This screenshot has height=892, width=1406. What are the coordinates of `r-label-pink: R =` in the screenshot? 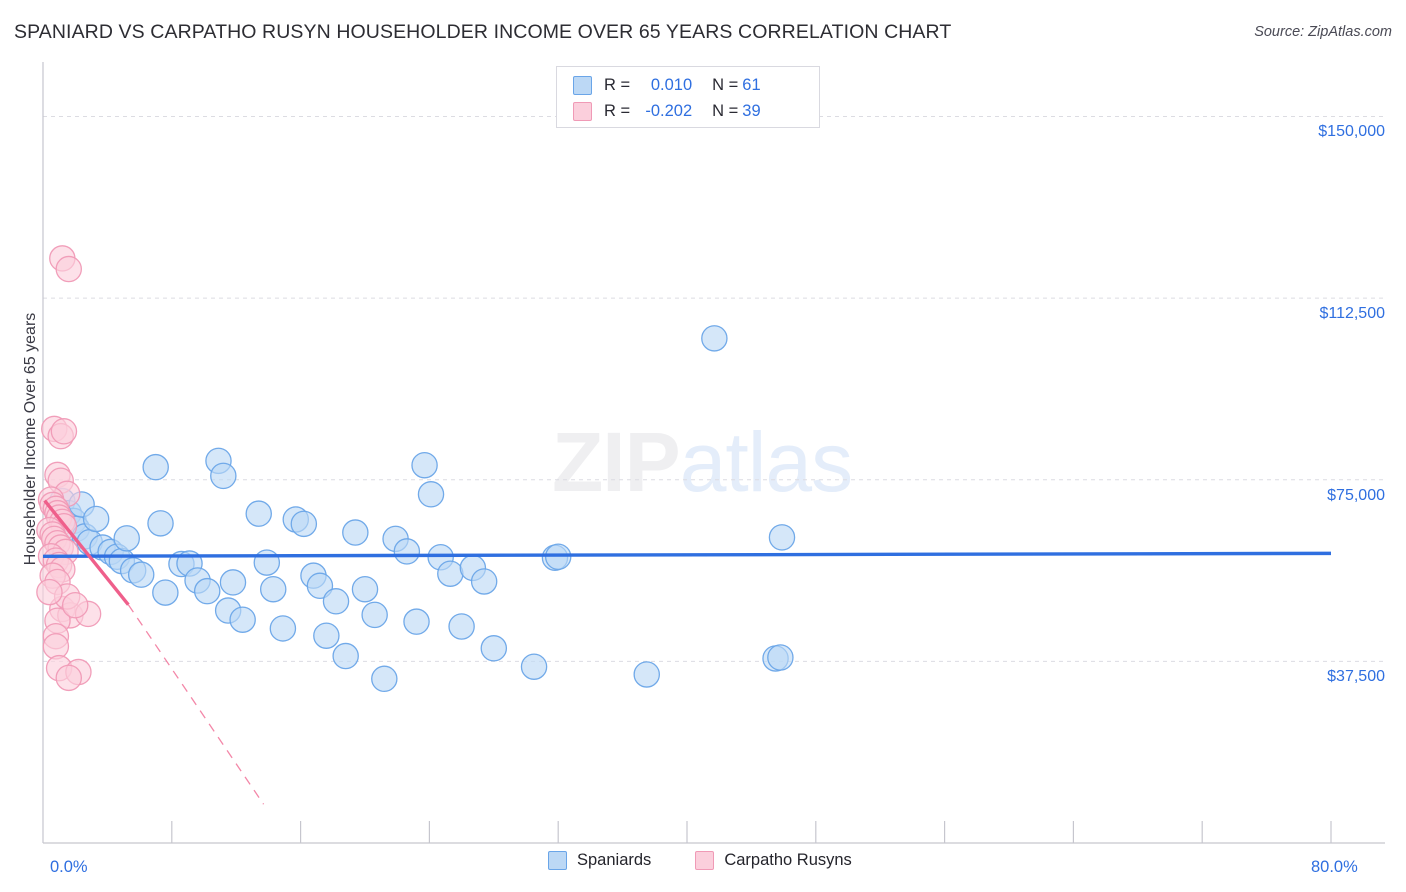 It's located at (617, 110).